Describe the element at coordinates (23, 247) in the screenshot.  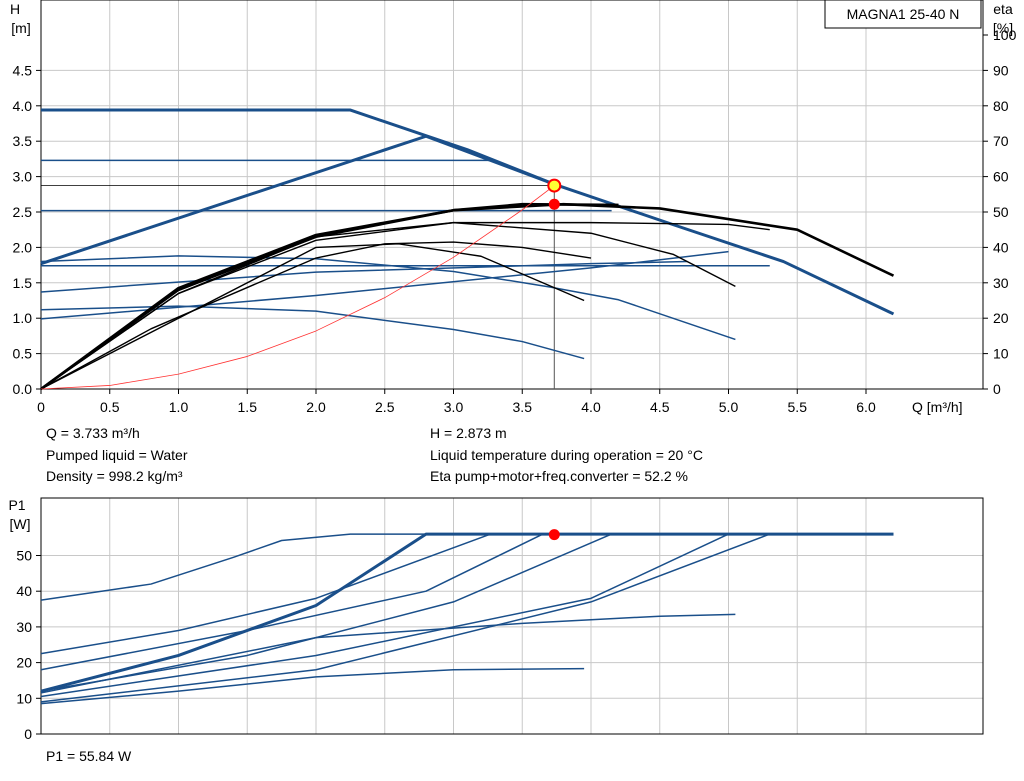
I see `head-ytick-label-4: 2.0` at that location.